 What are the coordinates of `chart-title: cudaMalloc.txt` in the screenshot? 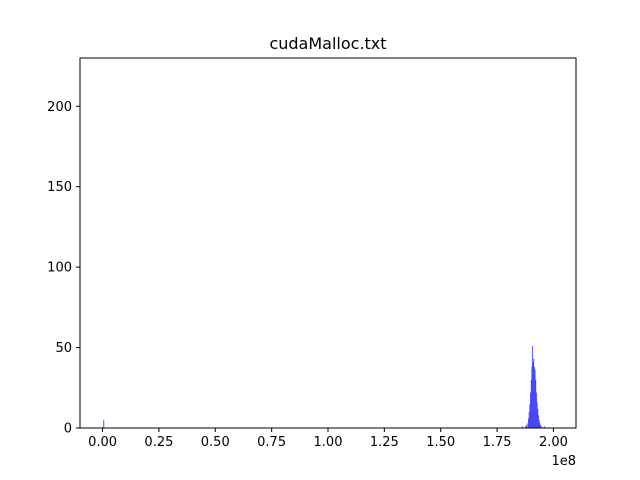 It's located at (327, 43).